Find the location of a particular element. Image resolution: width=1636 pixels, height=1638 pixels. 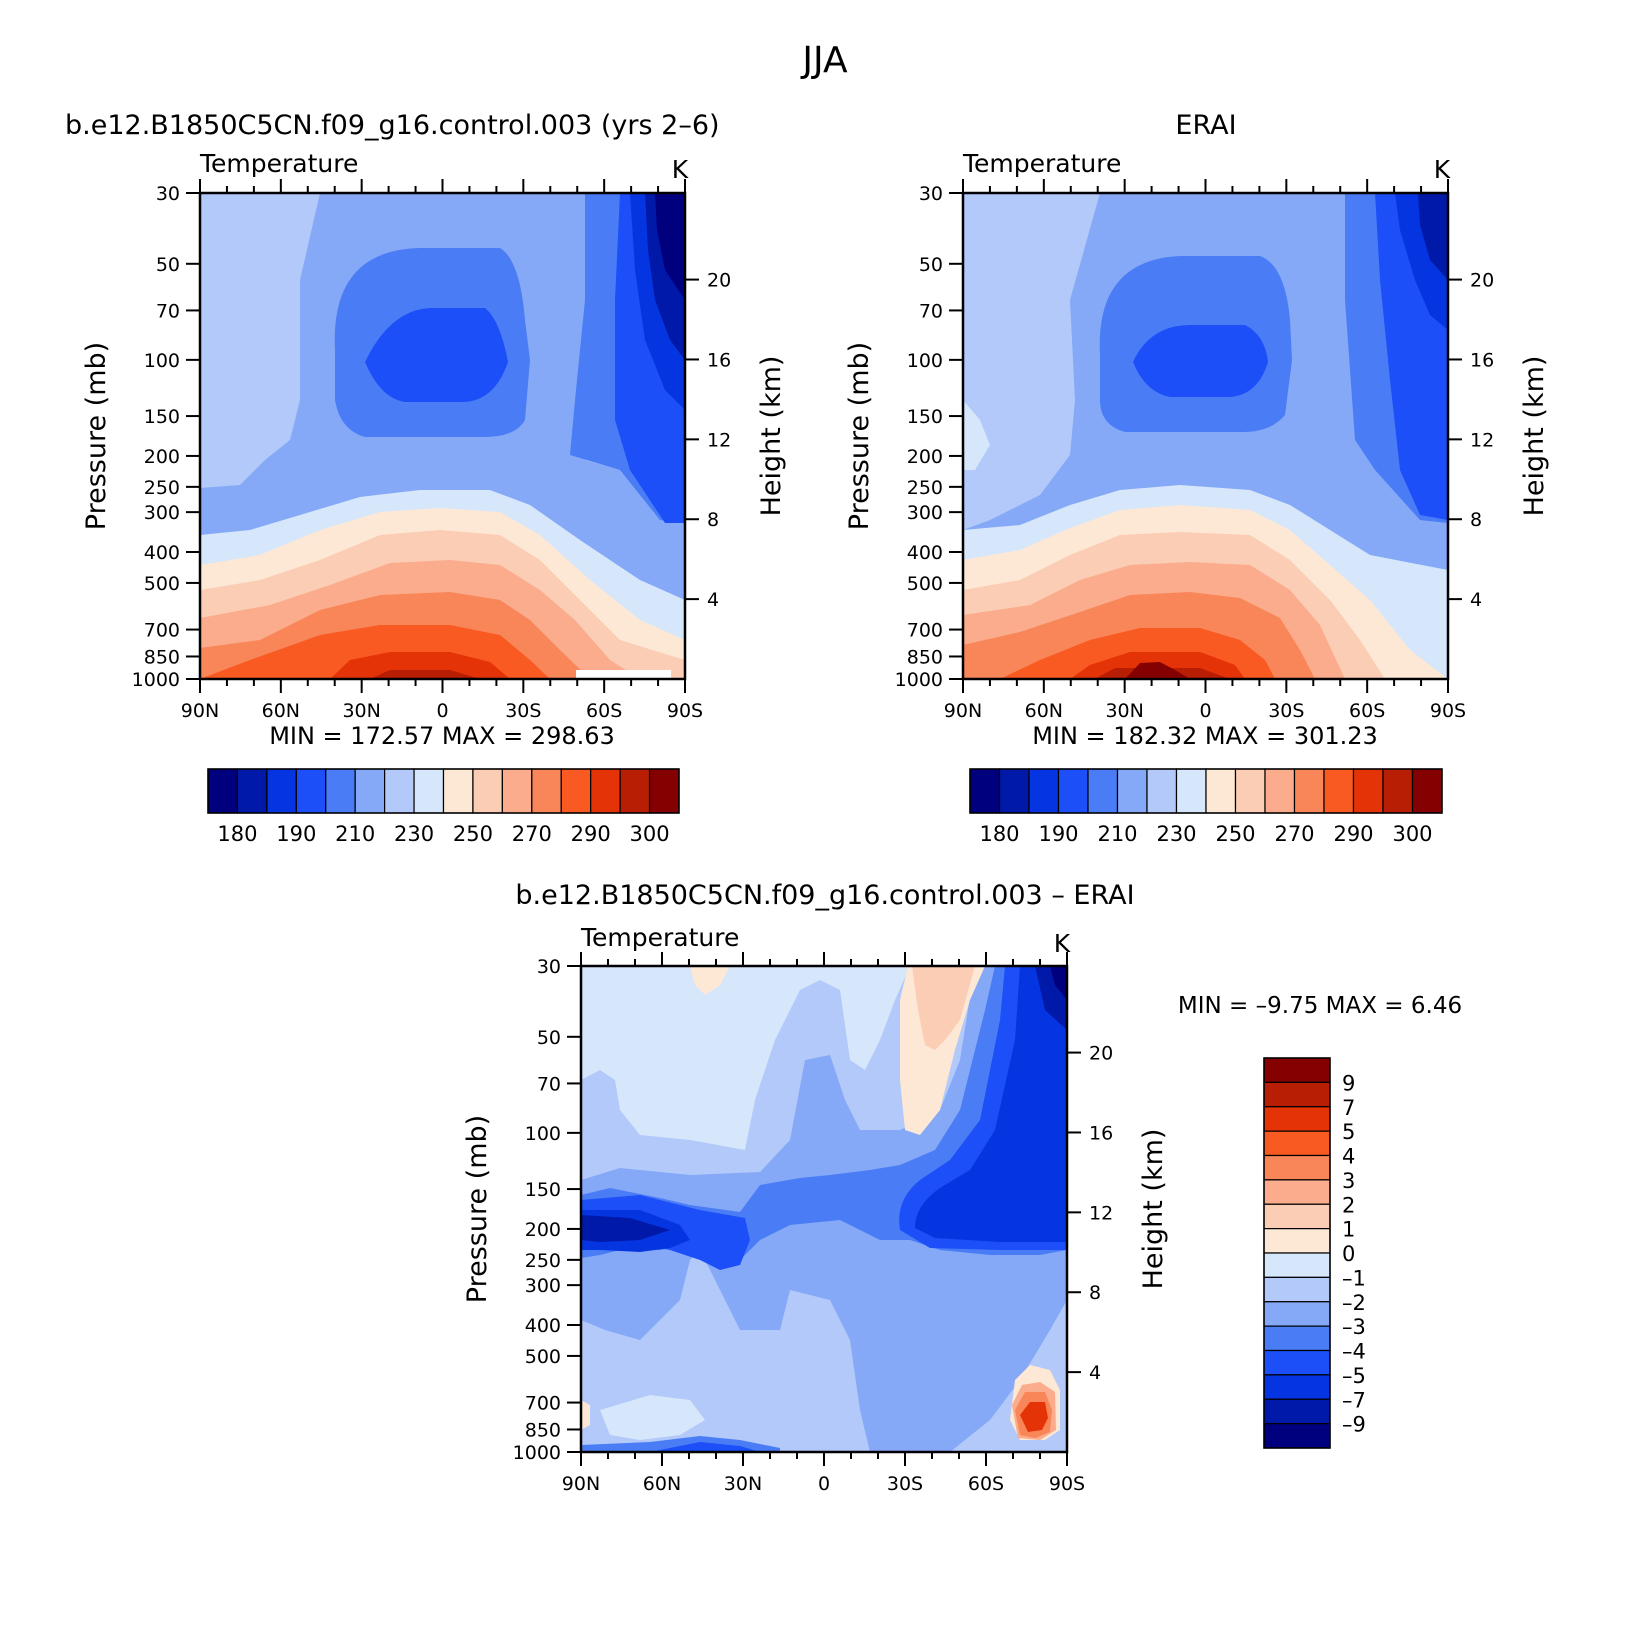

model-panel-ytick-right-label: 8 is located at coordinates (713, 520).